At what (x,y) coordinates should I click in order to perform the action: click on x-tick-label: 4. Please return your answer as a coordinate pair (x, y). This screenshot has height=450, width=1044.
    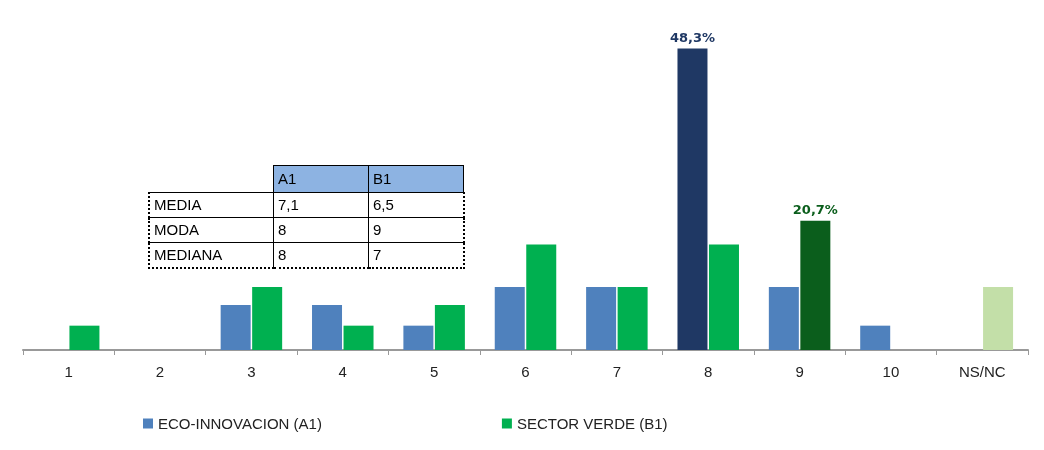
    Looking at the image, I should click on (342, 371).